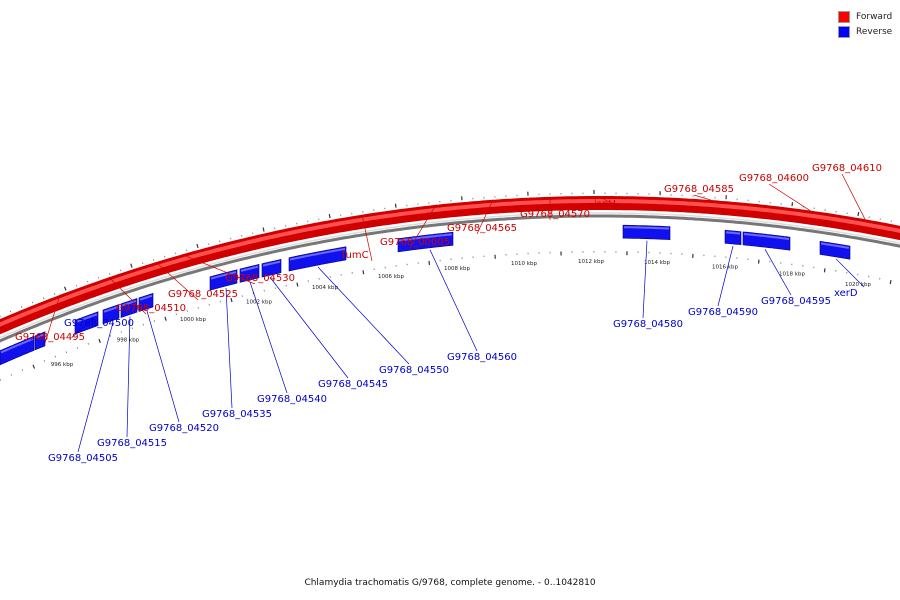  Describe the element at coordinates (203, 294) in the screenshot. I see `forward-gene-label: G9768_04525` at that location.